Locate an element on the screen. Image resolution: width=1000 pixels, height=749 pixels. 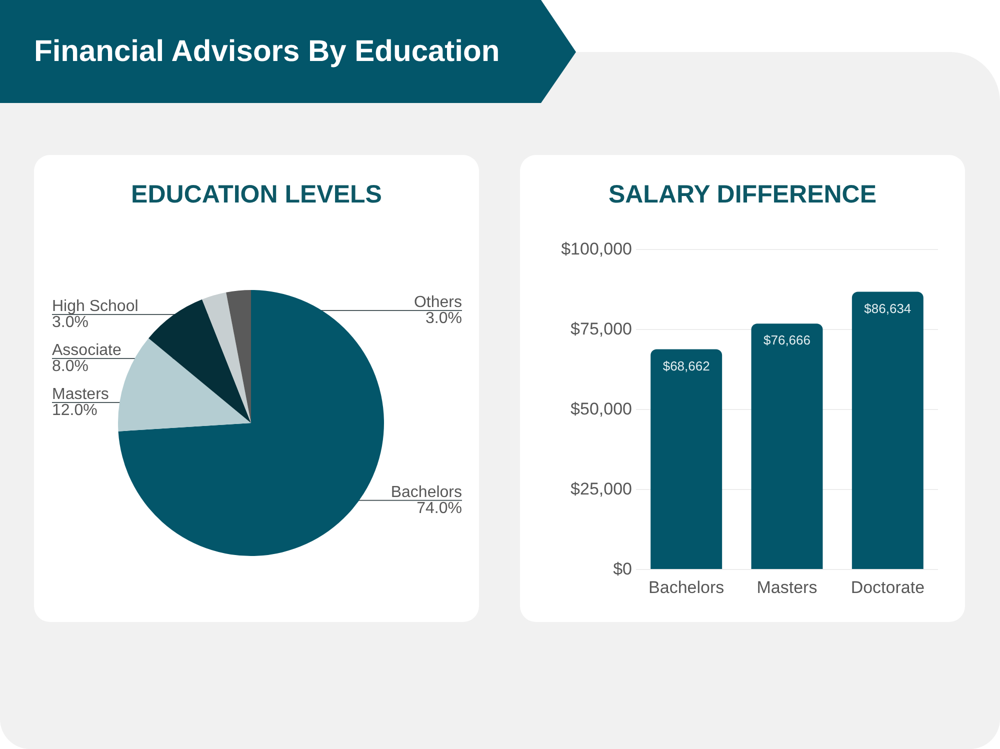
x-tick-label: Bachelors is located at coordinates (686, 587).